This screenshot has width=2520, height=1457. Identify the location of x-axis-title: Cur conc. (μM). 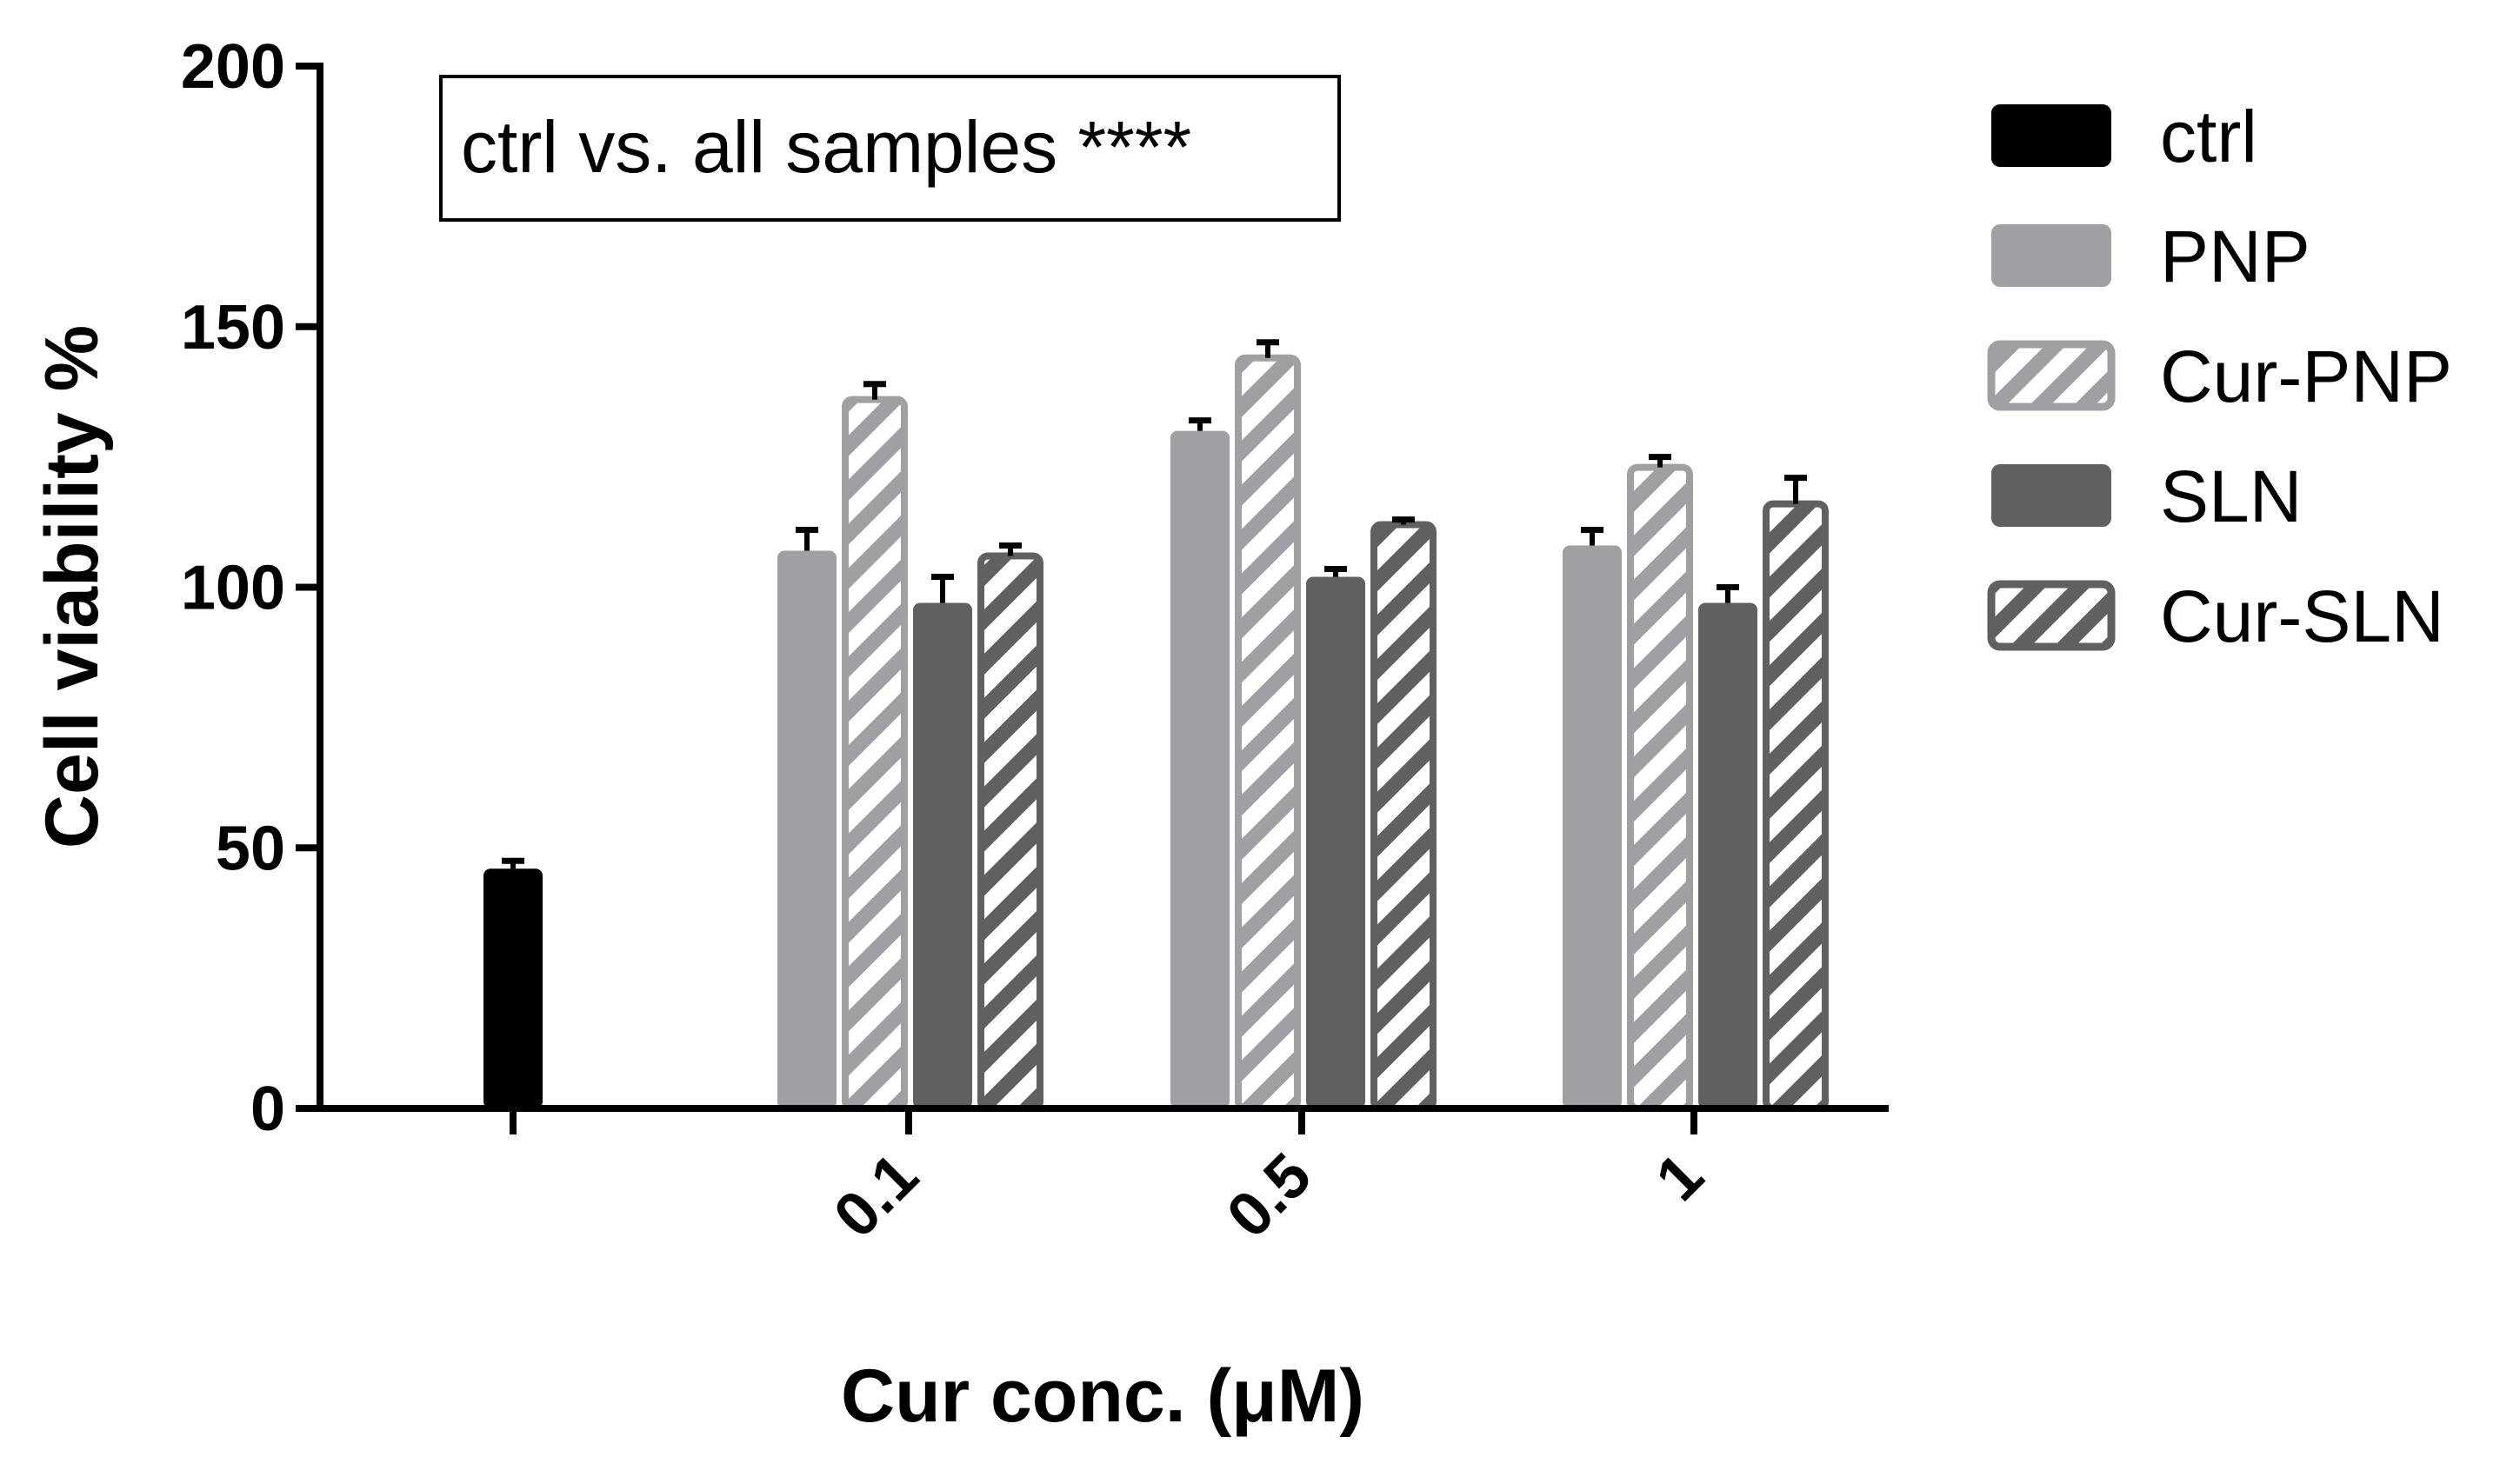
(1102, 1396).